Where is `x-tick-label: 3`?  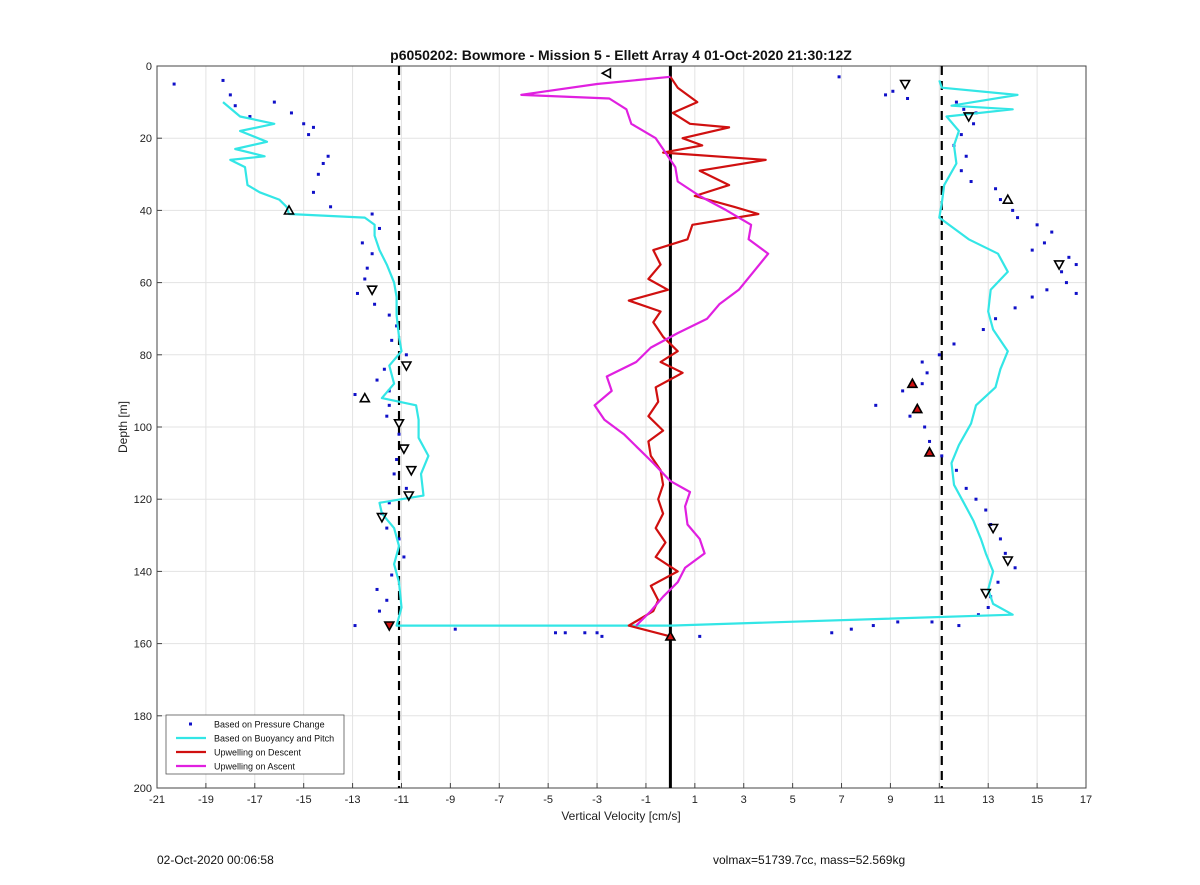 x-tick-label: 3 is located at coordinates (744, 800).